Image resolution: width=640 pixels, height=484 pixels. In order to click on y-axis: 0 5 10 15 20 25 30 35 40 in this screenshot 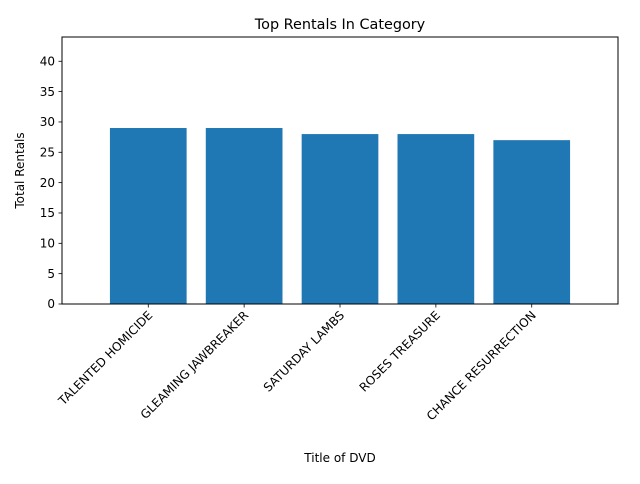, I will do `click(51, 182)`.